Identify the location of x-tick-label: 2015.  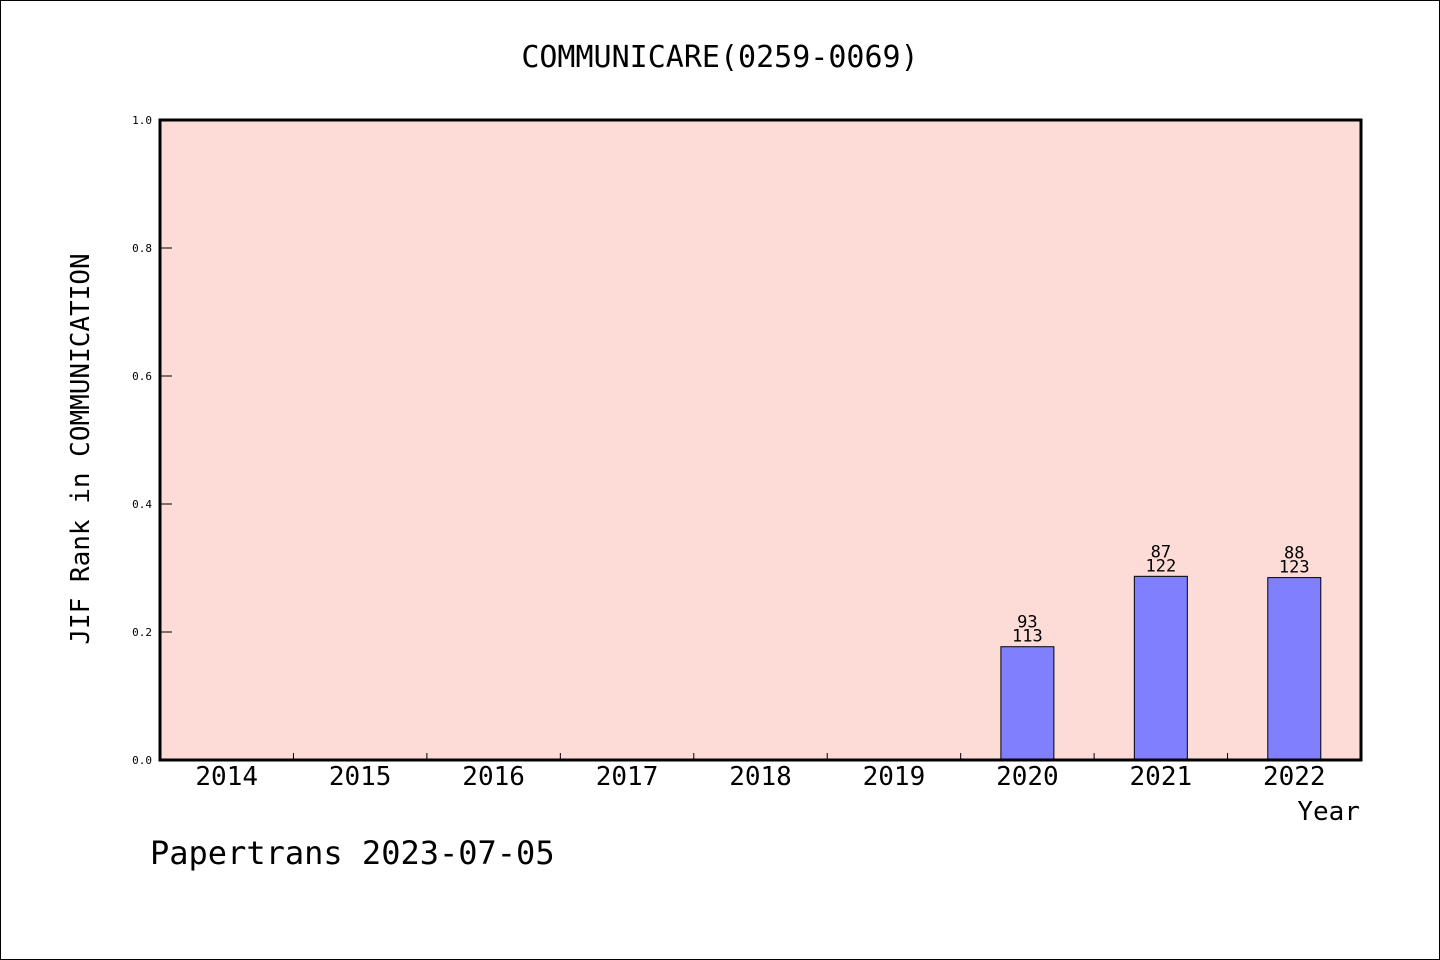
(360, 777).